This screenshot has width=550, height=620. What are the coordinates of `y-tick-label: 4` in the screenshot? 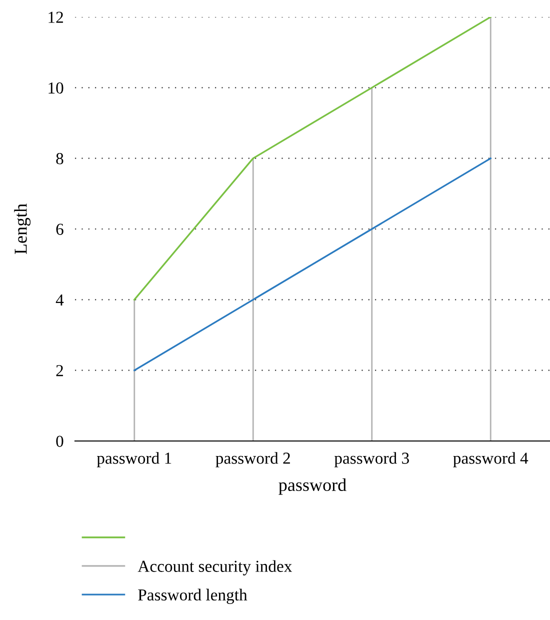 It's located at (60, 300).